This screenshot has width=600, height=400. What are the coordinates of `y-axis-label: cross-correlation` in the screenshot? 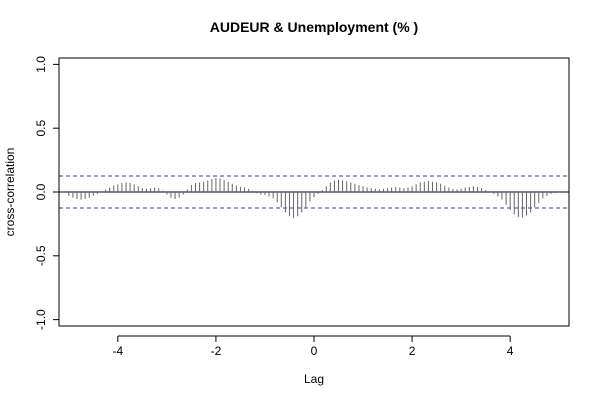 It's located at (10, 192).